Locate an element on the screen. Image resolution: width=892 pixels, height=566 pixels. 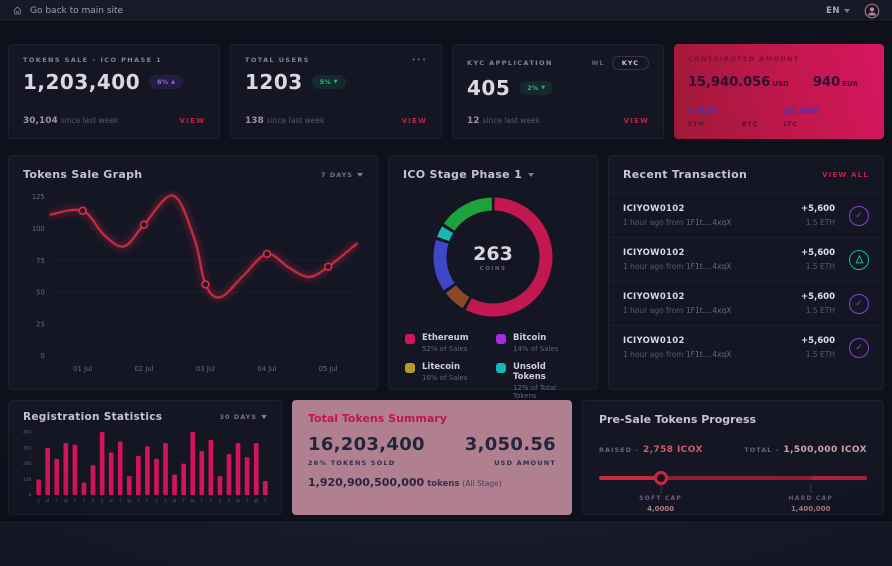
soft-cap-marker: SOFT CAP 4,0000 is located at coordinates (660, 504).